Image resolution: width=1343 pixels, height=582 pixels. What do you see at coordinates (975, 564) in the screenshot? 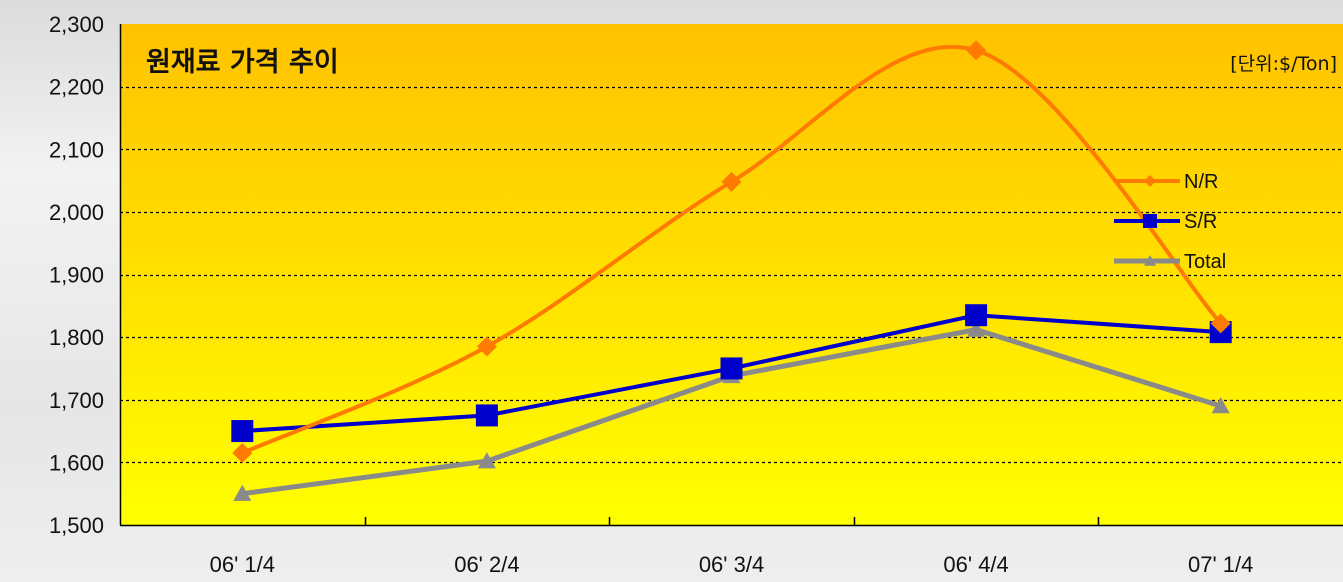
I see `x-tick-label: 06' 4/4` at bounding box center [975, 564].